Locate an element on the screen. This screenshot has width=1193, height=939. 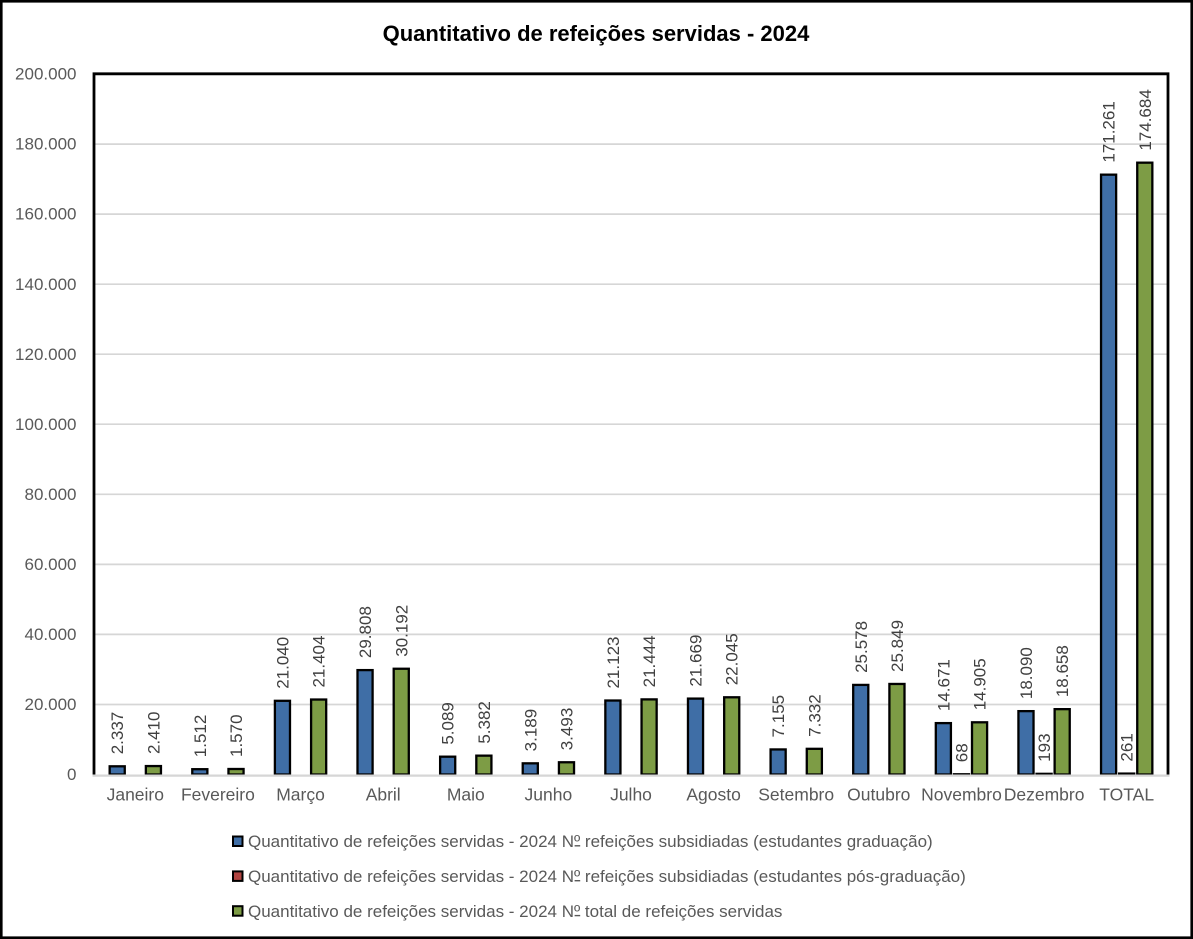
svg-text: 21.669 is located at coordinates (696, 661).